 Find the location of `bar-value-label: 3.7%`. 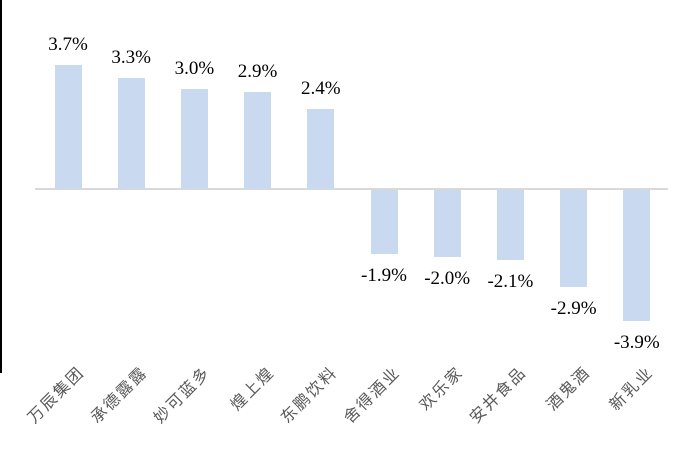

bar-value-label: 3.7% is located at coordinates (68, 45).